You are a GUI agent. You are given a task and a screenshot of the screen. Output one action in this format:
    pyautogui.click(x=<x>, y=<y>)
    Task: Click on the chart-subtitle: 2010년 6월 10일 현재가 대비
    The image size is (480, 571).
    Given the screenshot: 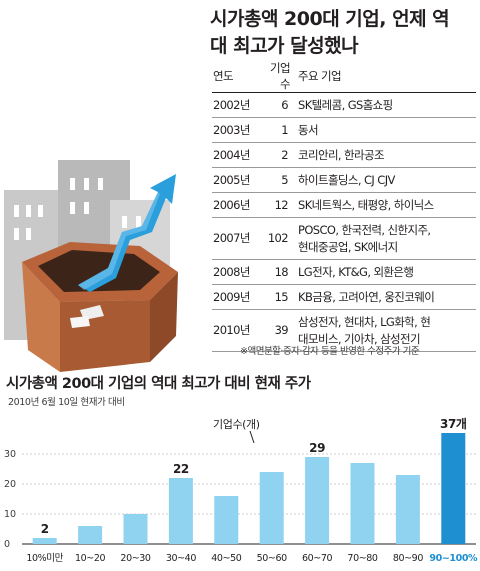 What is the action you would take?
    pyautogui.click(x=66, y=402)
    